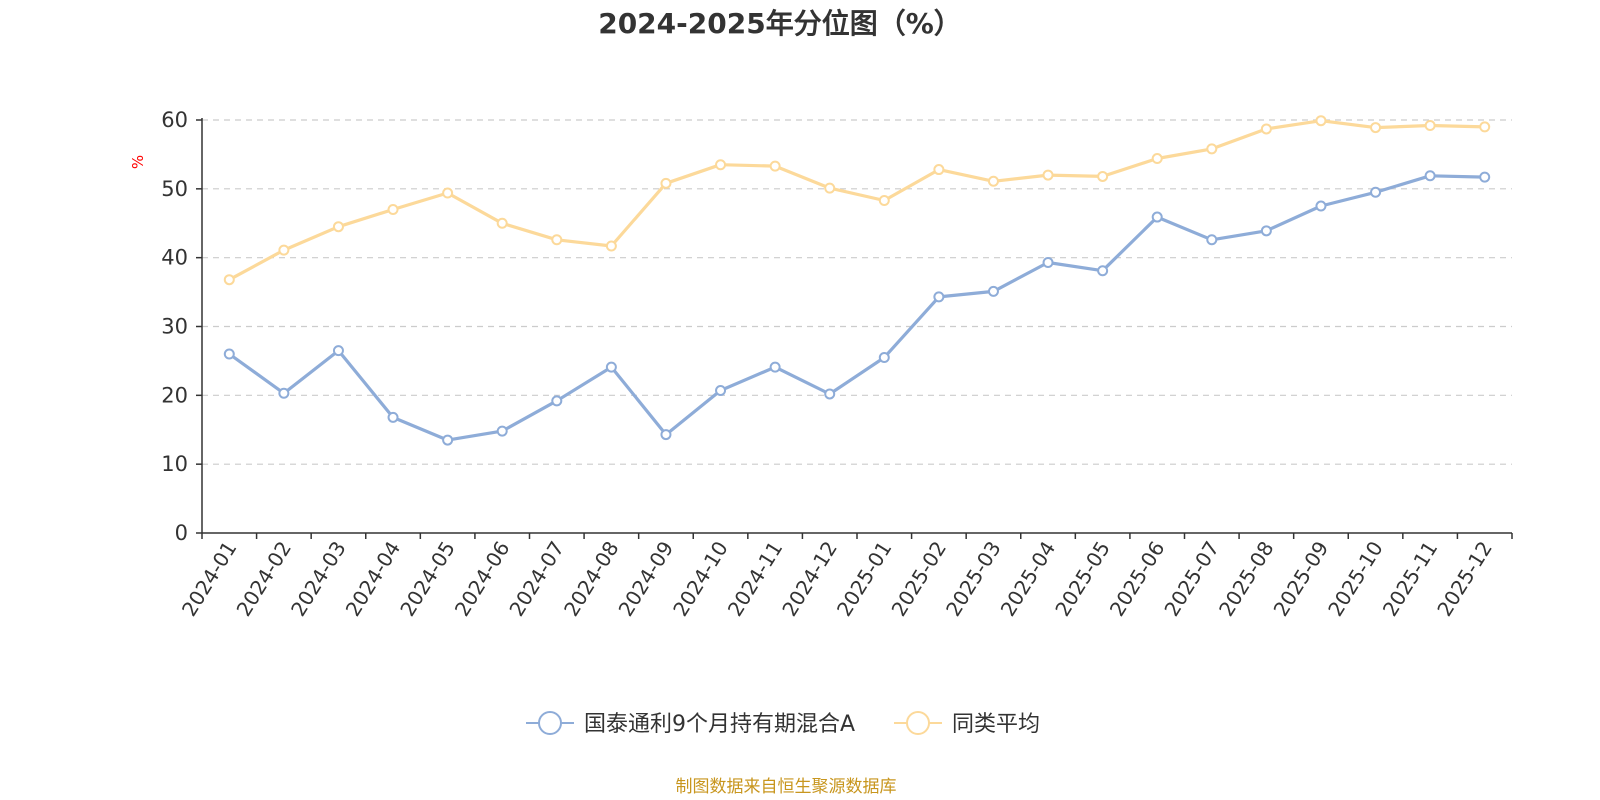  Describe the element at coordinates (174, 327) in the screenshot. I see `y-tick-label: 30` at that location.